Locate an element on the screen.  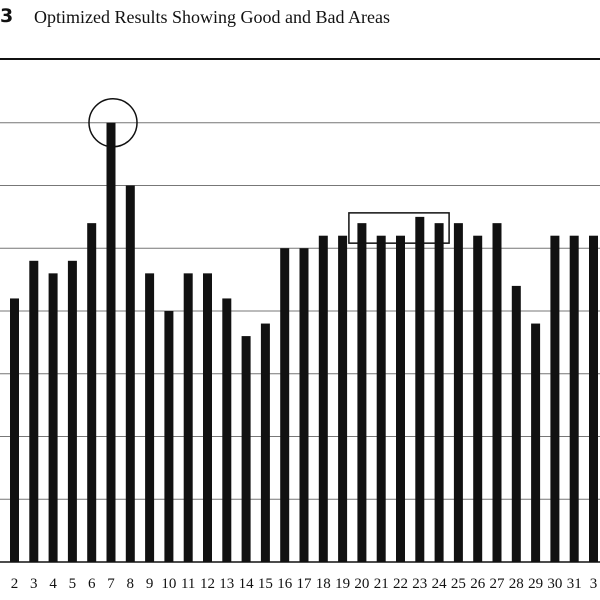
annotations is located at coordinates (269, 171).